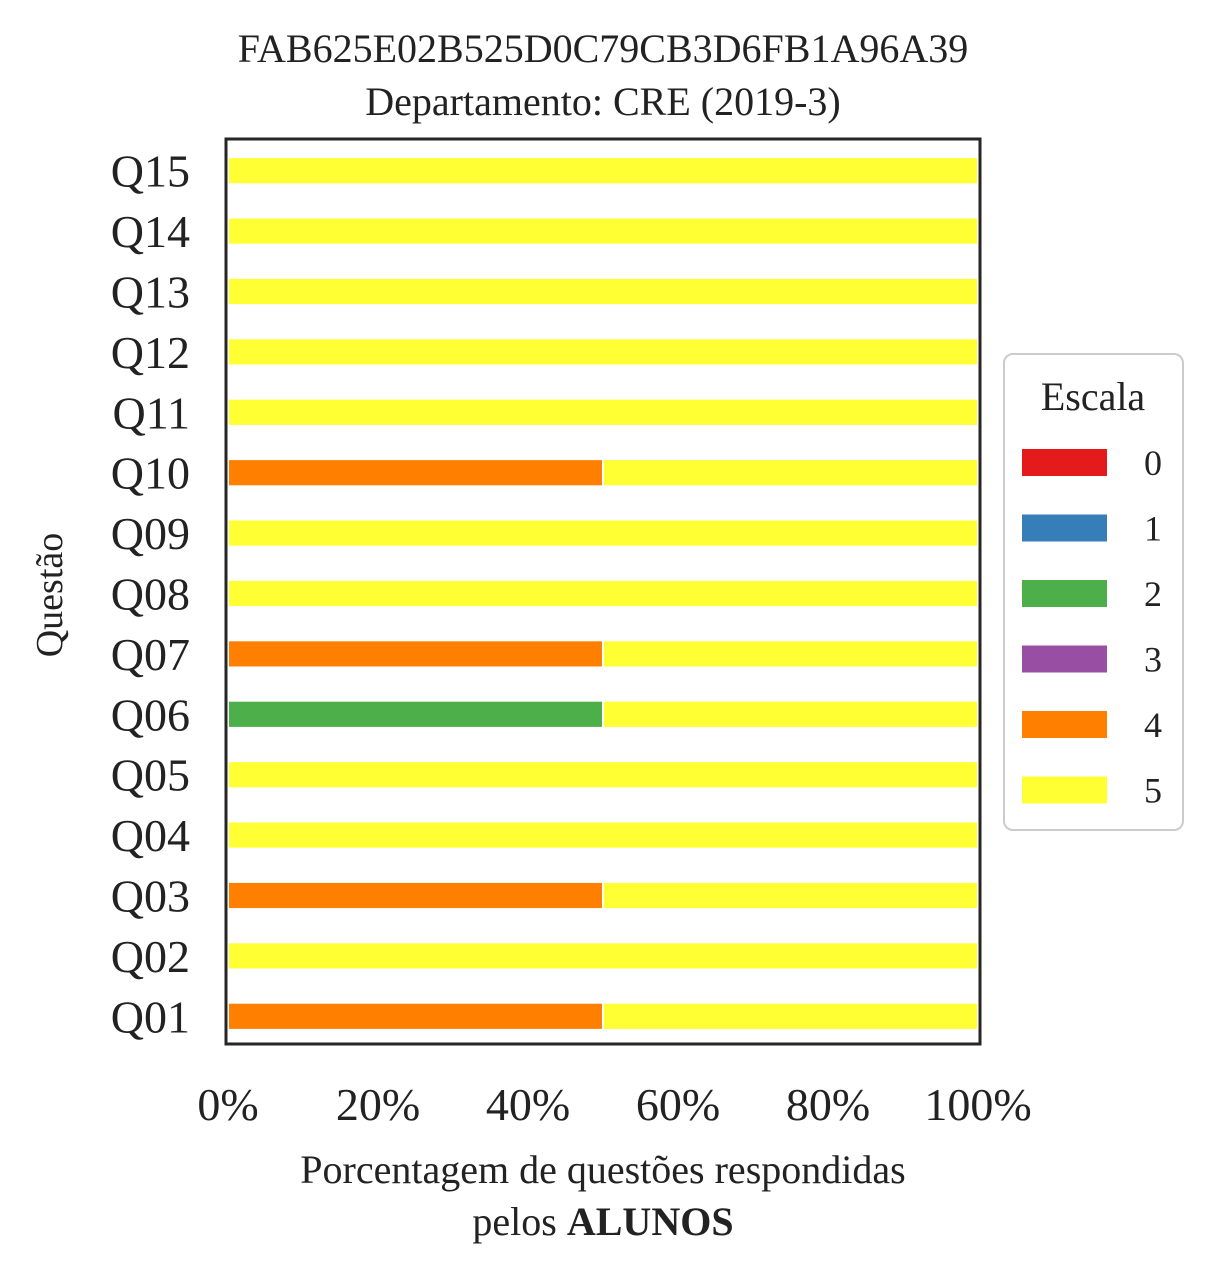 This screenshot has height=1275, width=1213. I want to click on y-tick-label-q13: Q13, so click(150, 292).